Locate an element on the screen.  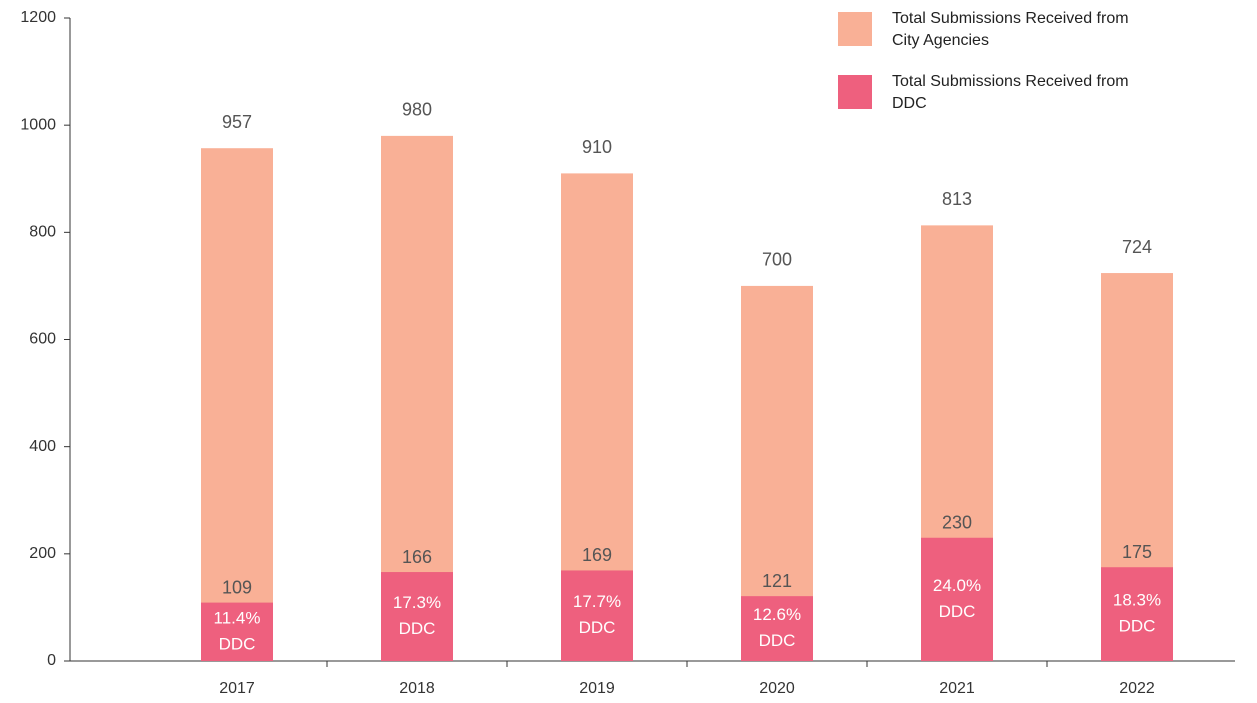
value-label: 166 is located at coordinates (417, 557).